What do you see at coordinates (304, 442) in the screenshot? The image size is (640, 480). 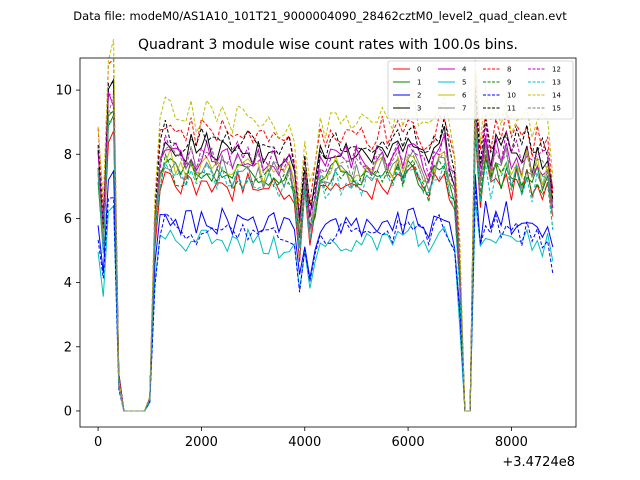 I see `x-tick-label: 4000` at bounding box center [304, 442].